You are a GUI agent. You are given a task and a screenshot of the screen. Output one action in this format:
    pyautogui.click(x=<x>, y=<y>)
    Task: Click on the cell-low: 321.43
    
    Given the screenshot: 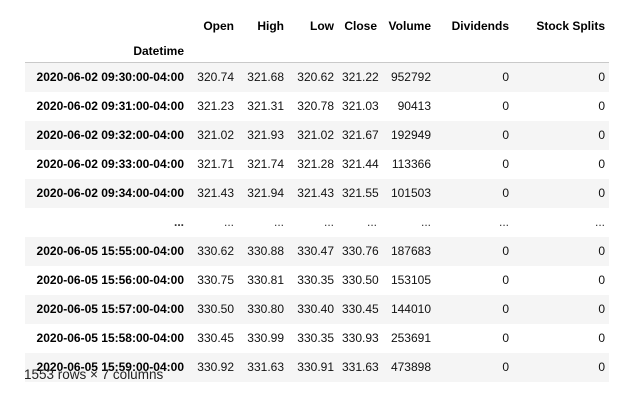 What is the action you would take?
    pyautogui.click(x=315, y=193)
    